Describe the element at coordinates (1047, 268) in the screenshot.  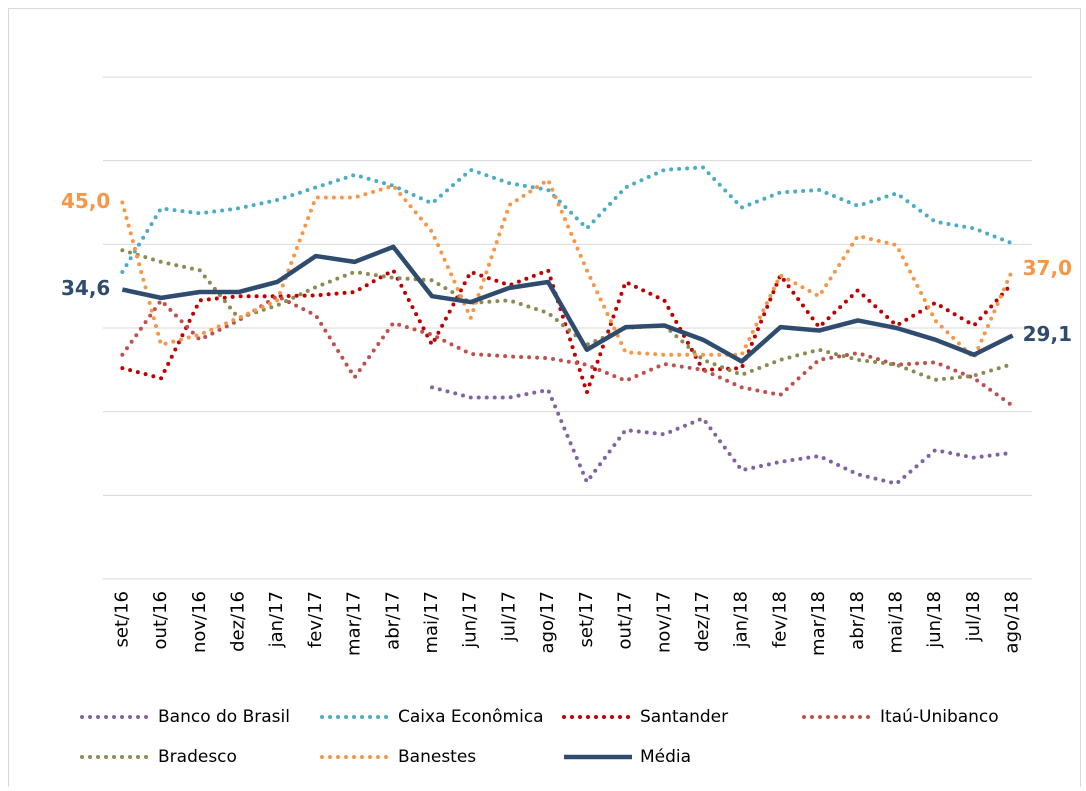
I see `data-label: 37,0` at that location.